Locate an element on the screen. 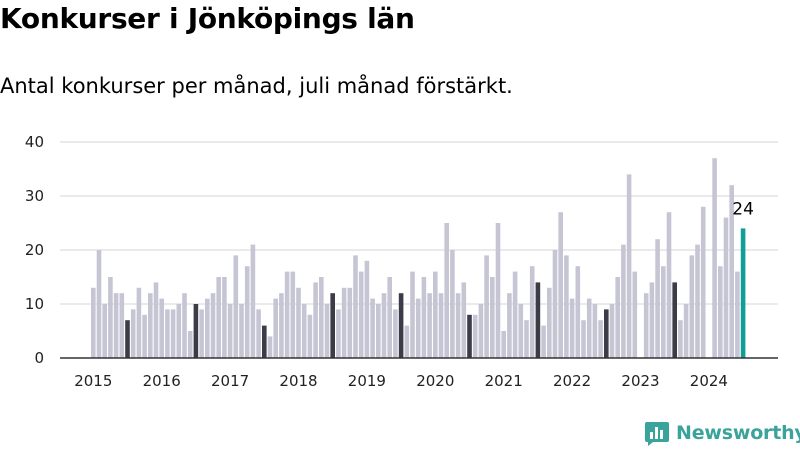 Image resolution: width=800 pixels, height=450 pixels. x-tick-label: 2022 is located at coordinates (572, 381).